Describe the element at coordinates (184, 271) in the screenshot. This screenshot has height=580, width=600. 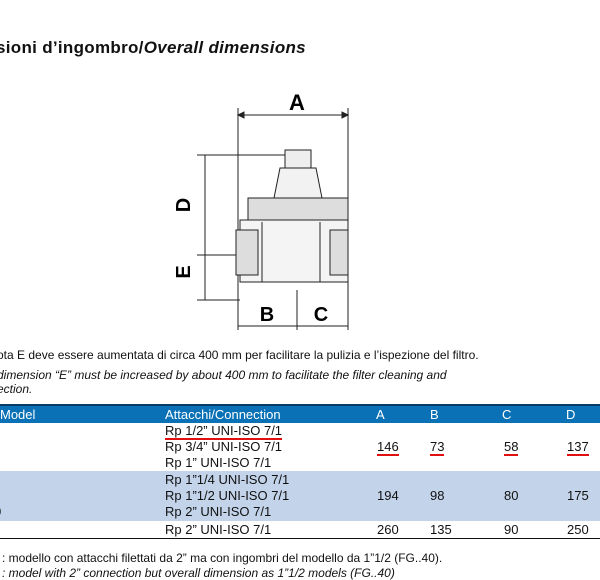
I see `label-e: E` at that location.